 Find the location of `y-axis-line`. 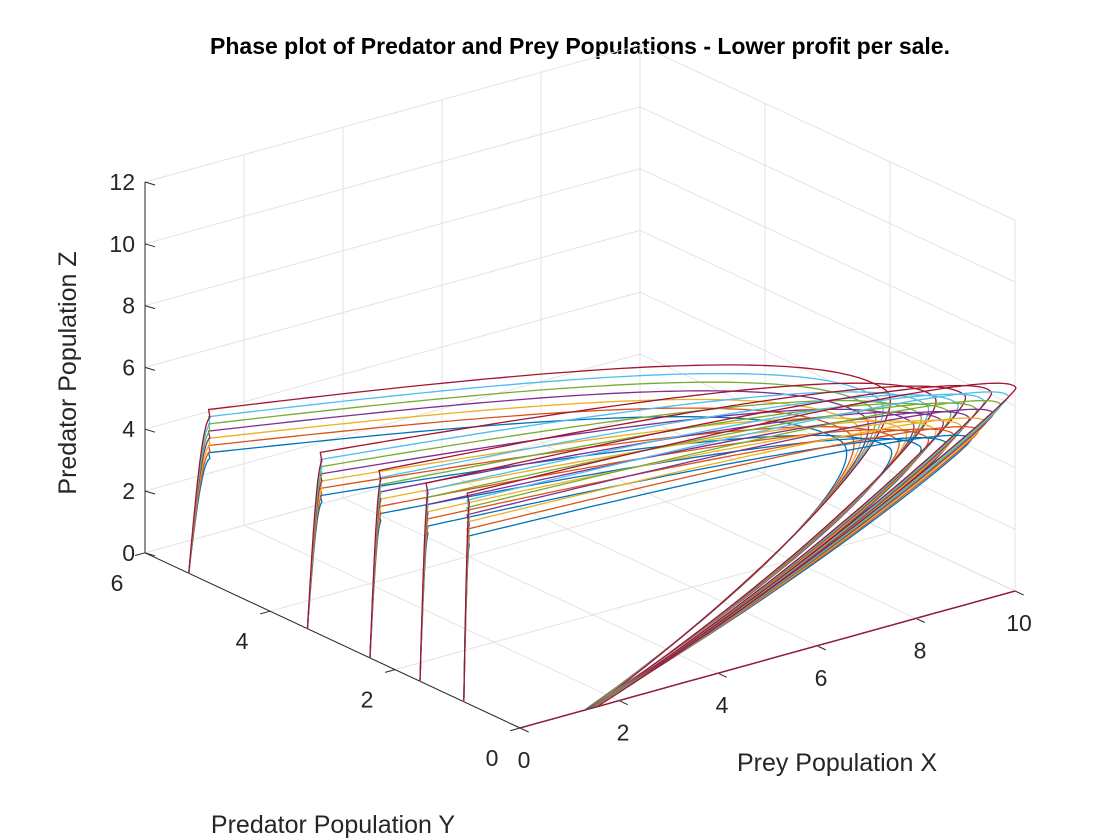

y-axis-line is located at coordinates (332, 640).